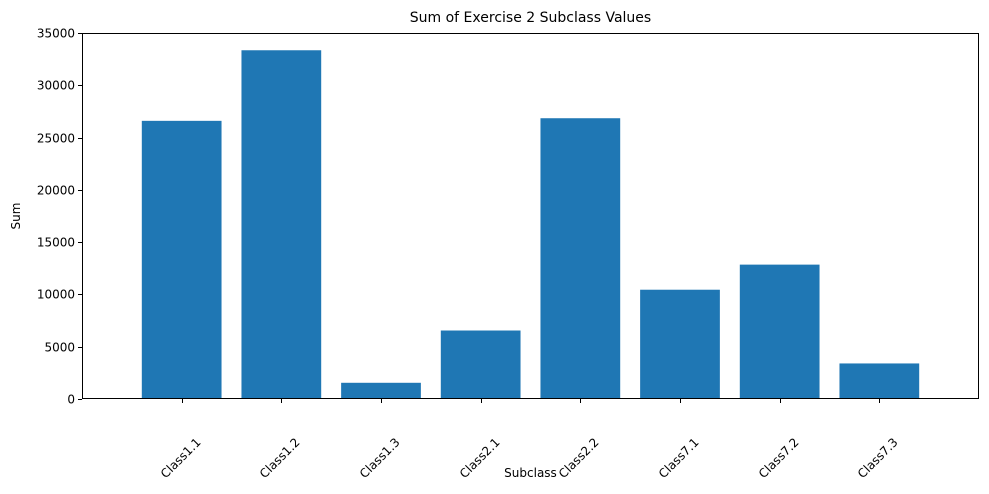  I want to click on y-tick-label: 20000, so click(56, 191).